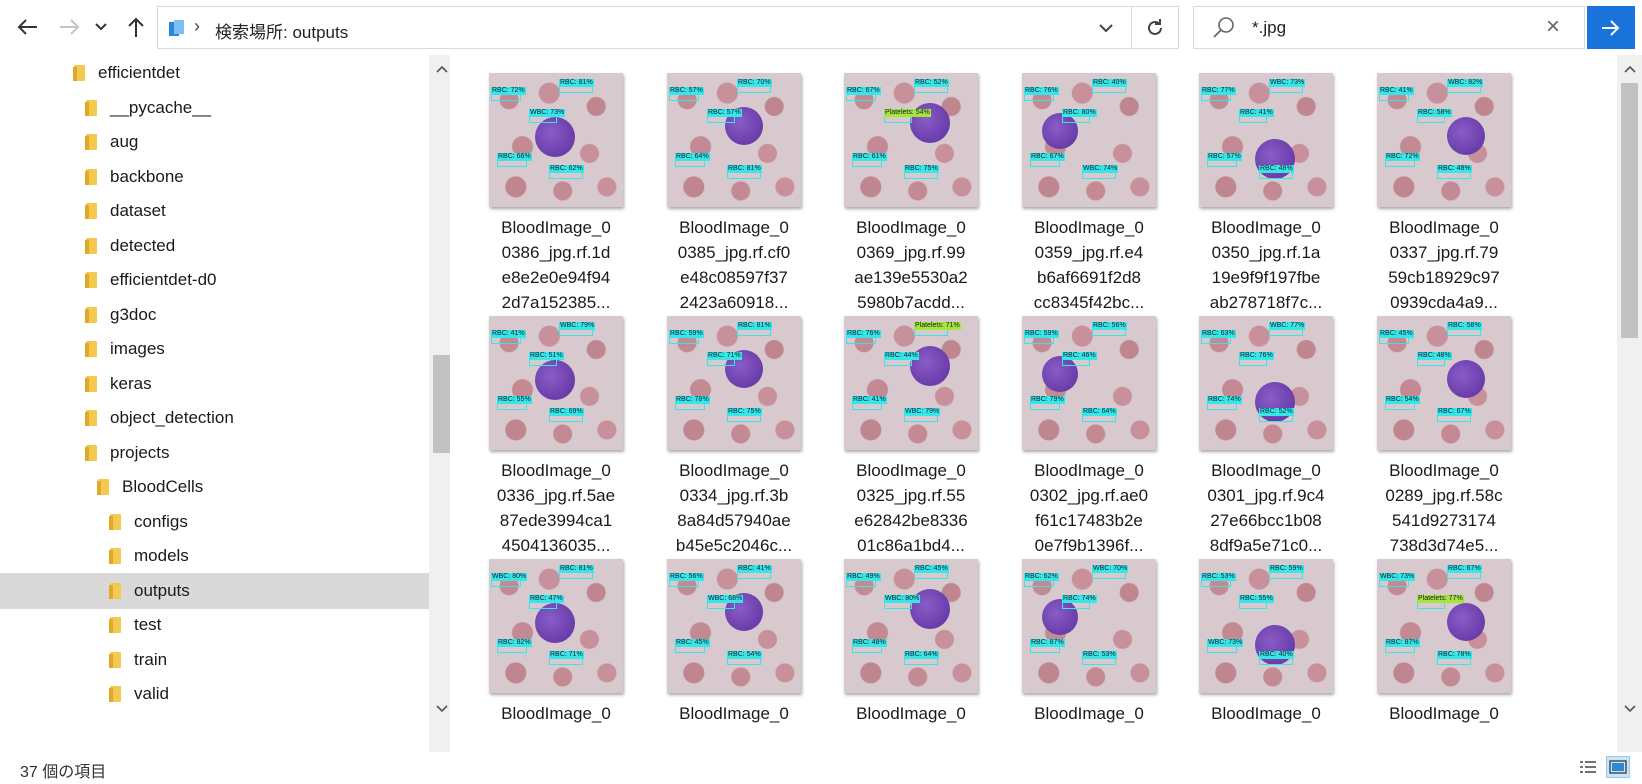 This screenshot has height=784, width=1642. Describe the element at coordinates (224, 211) in the screenshot. I see `tree-item-dataset: dataset` at that location.